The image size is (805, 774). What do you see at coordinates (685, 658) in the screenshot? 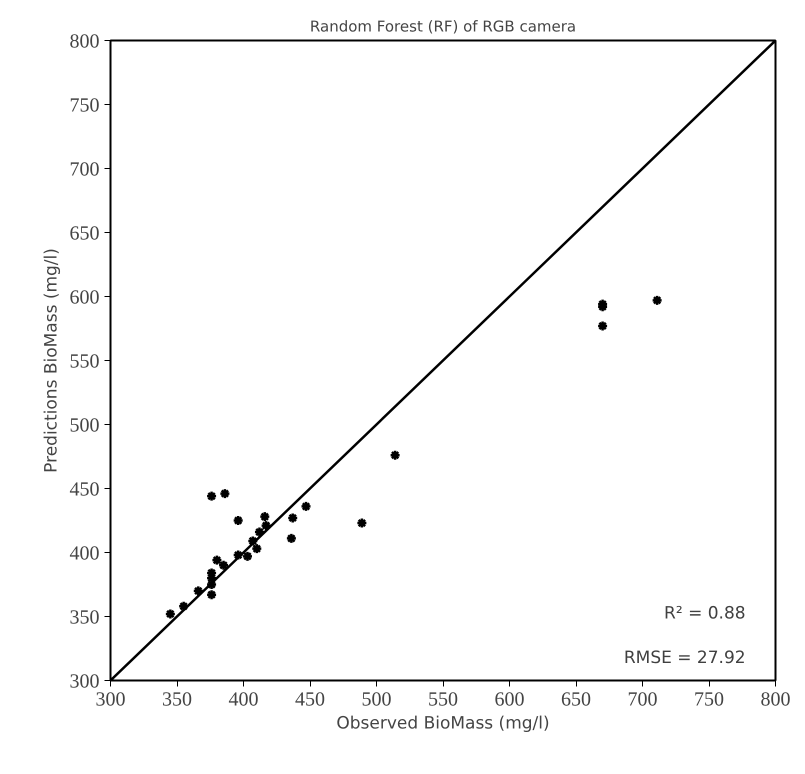
I see `annotation: RMSE = 27.92` at bounding box center [685, 658].